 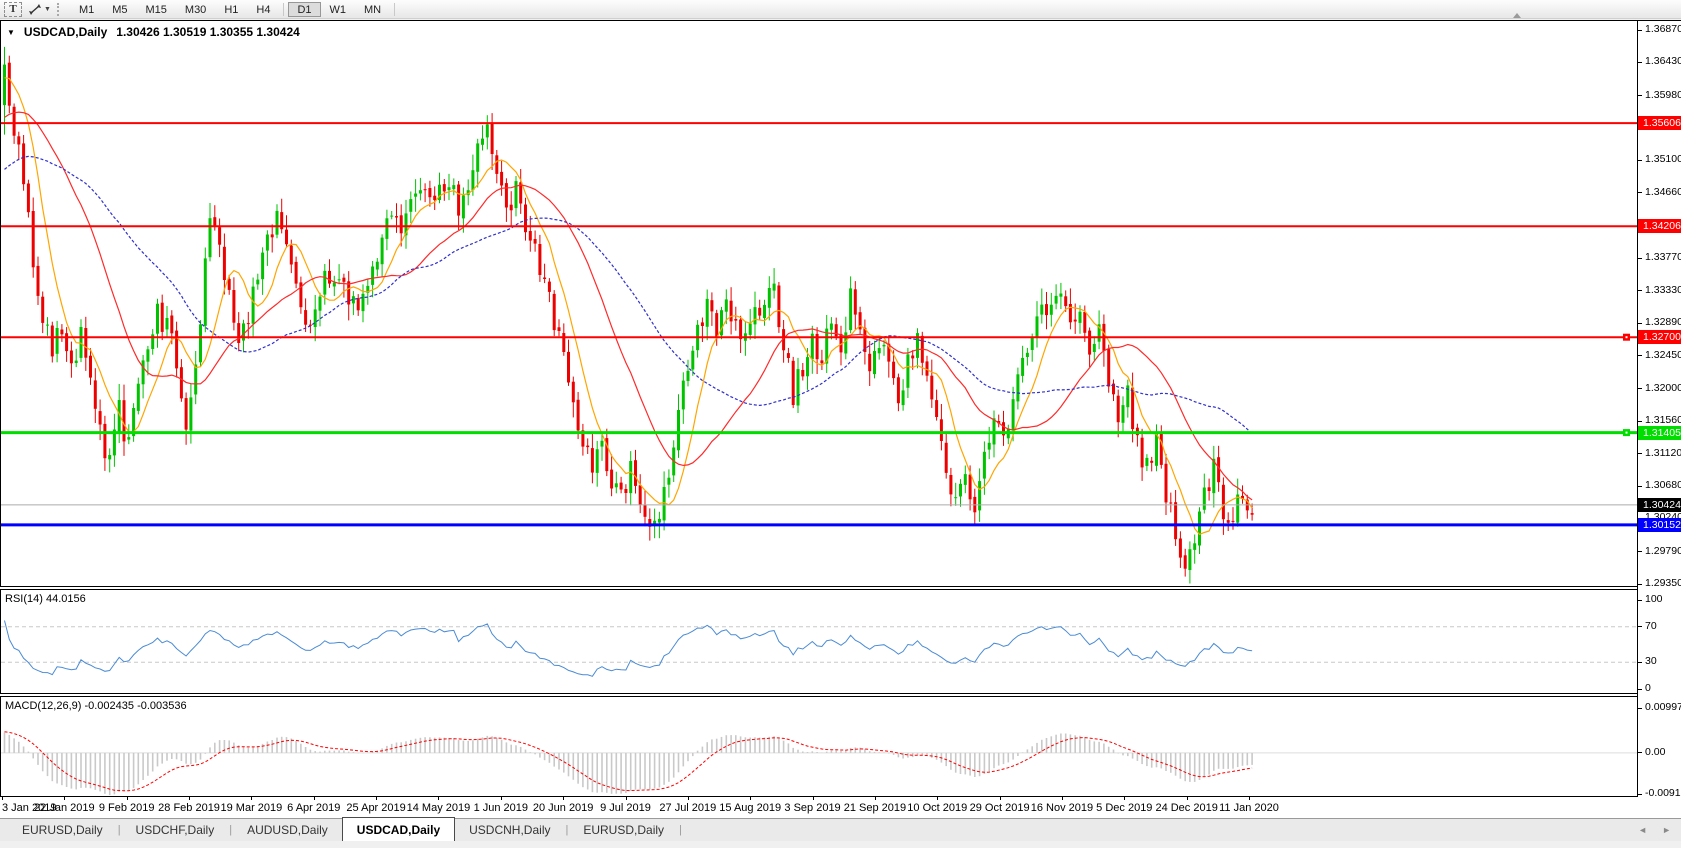 What do you see at coordinates (1663, 289) in the screenshot?
I see `axis-tick-label: 1.33330` at bounding box center [1663, 289].